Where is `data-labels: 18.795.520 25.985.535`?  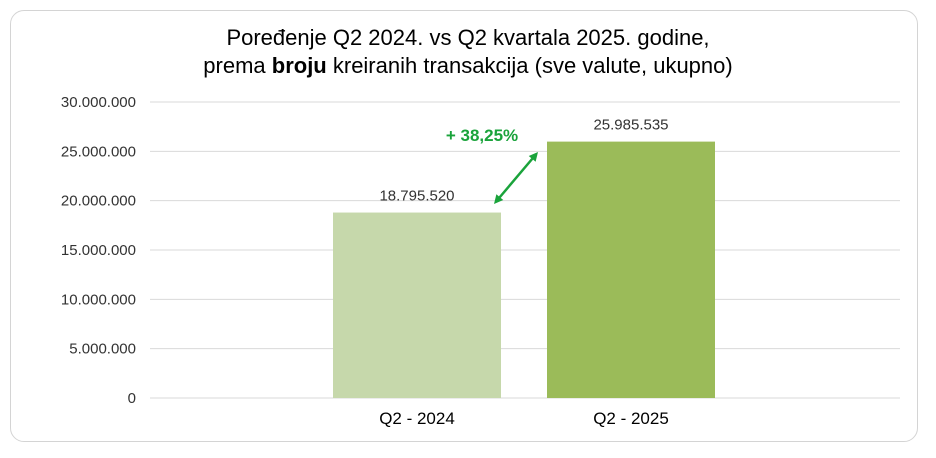 data-labels: 18.795.520 25.985.535 is located at coordinates (523, 161).